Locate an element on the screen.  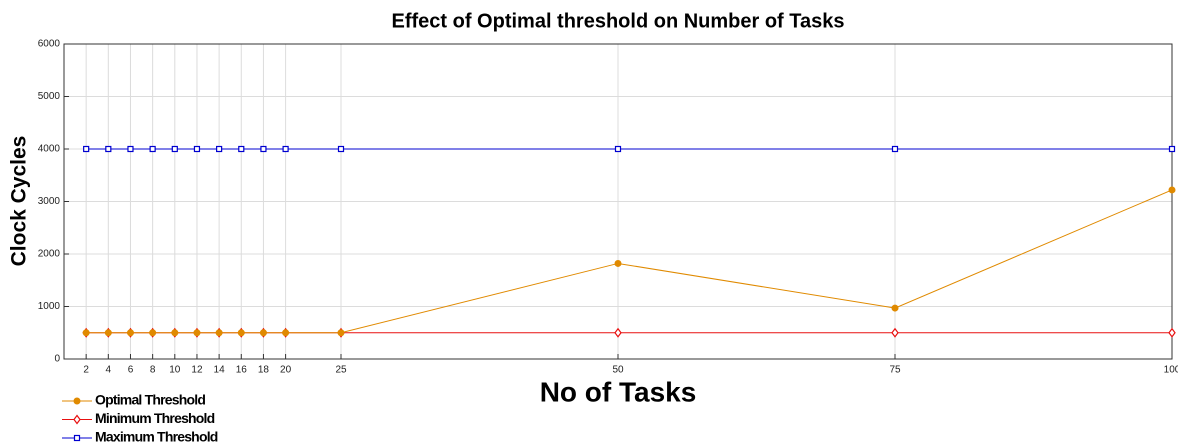
x-tick-label: 18 is located at coordinates (264, 370).